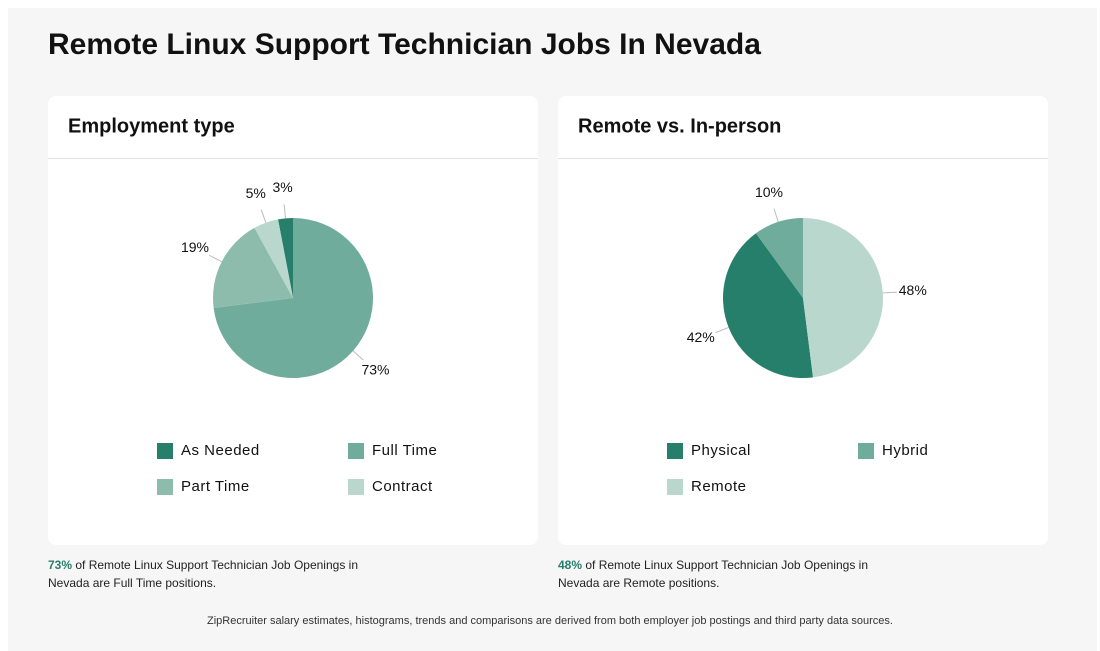  Describe the element at coordinates (679, 126) in the screenshot. I see `card-title: Remote vs. In-person` at that location.